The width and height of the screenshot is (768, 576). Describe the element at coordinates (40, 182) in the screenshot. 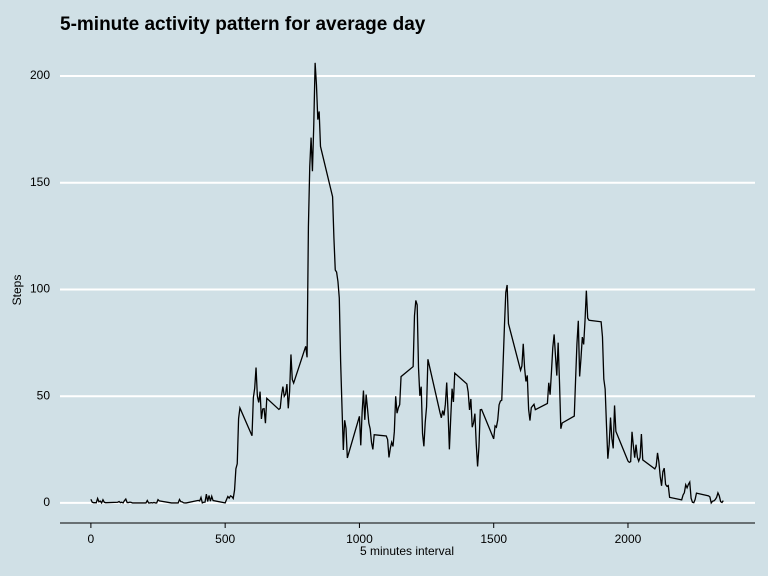

I see `y-tick-label: 150` at that location.